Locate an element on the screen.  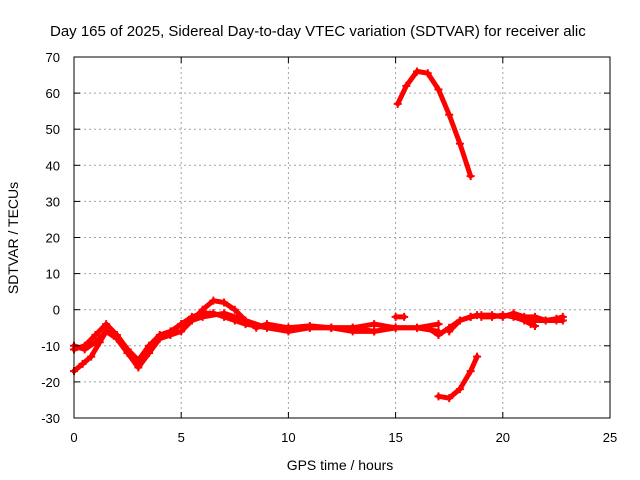
x-tick-label: 10 is located at coordinates (288, 437).